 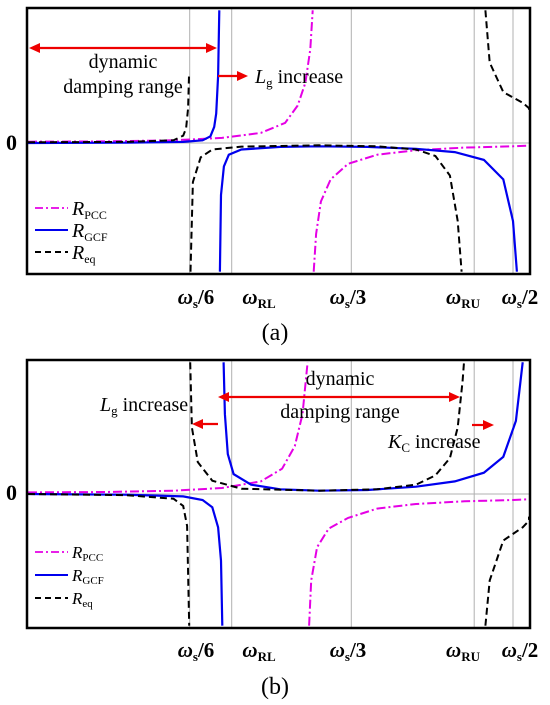 What do you see at coordinates (327, 427) in the screenshot?
I see `series-req-b-seg1` at bounding box center [327, 427].